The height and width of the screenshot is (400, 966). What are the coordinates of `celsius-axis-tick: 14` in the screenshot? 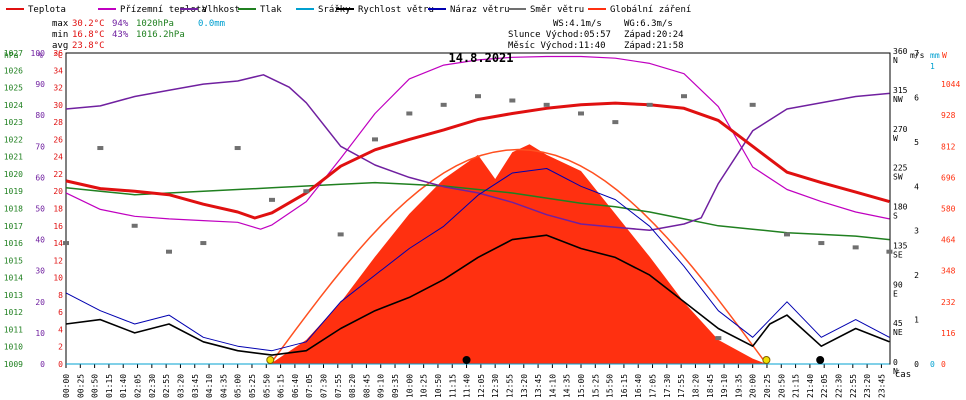 It's located at (58, 243).